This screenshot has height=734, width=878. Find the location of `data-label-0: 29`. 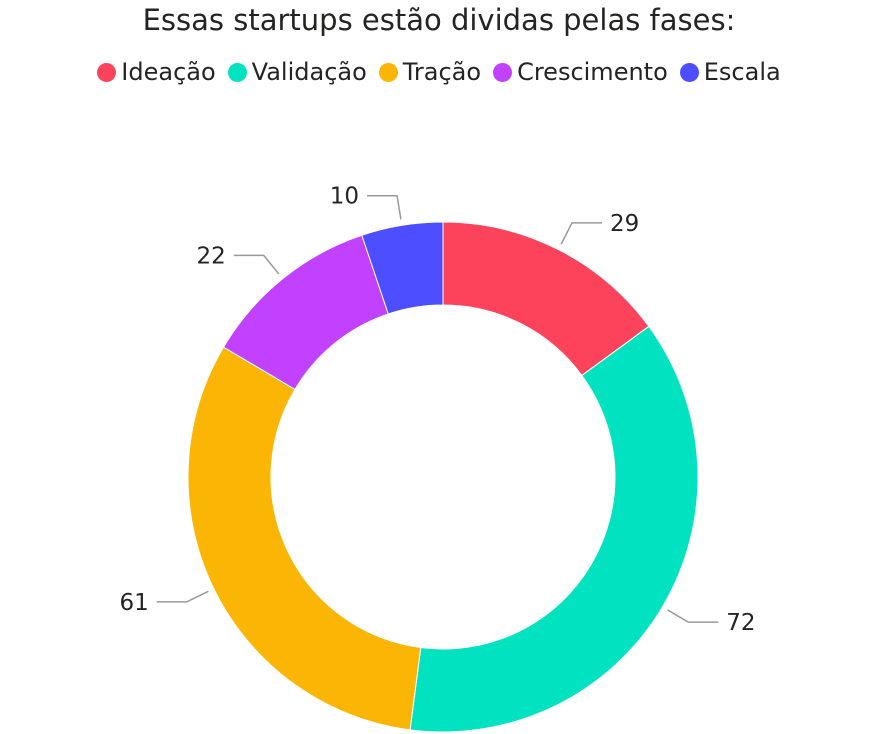

data-label-0: 29 is located at coordinates (624, 224).